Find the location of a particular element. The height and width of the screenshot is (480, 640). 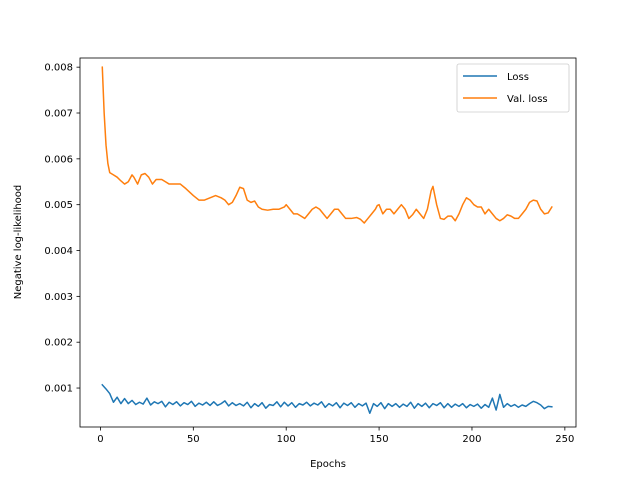

legend: Loss Val. loss is located at coordinates (513, 88).